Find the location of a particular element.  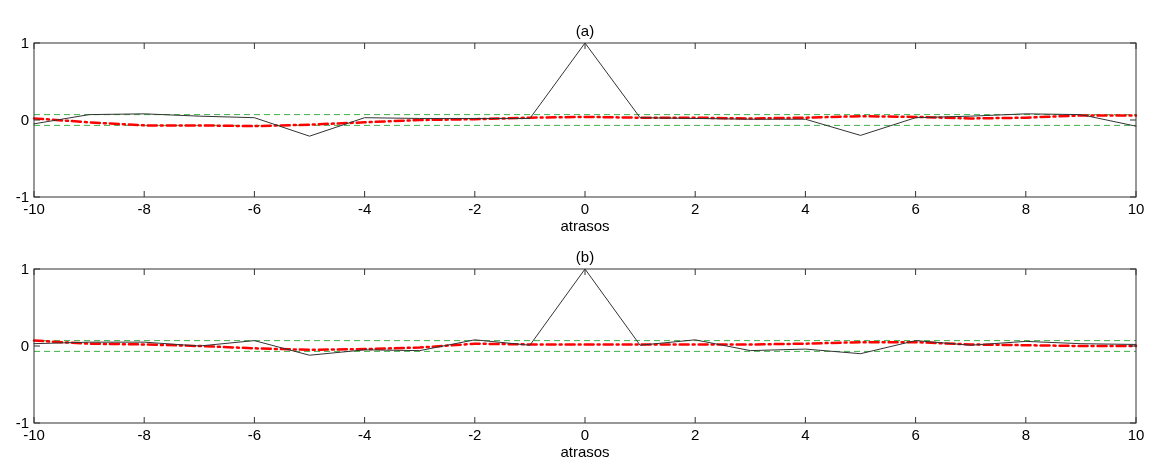

chart-title: (b) is located at coordinates (585, 256).